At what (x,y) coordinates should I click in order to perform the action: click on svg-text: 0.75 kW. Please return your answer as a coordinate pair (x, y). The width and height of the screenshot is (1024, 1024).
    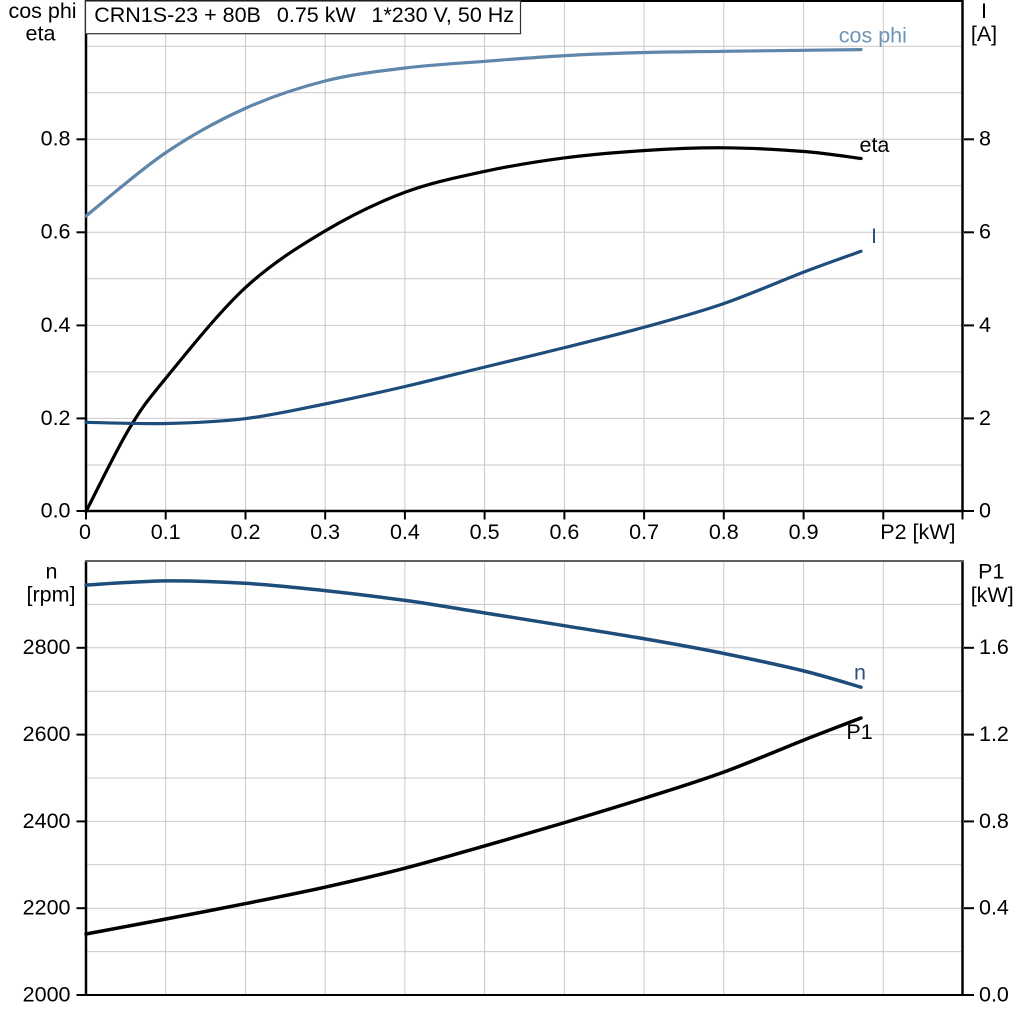
    Looking at the image, I should click on (317, 15).